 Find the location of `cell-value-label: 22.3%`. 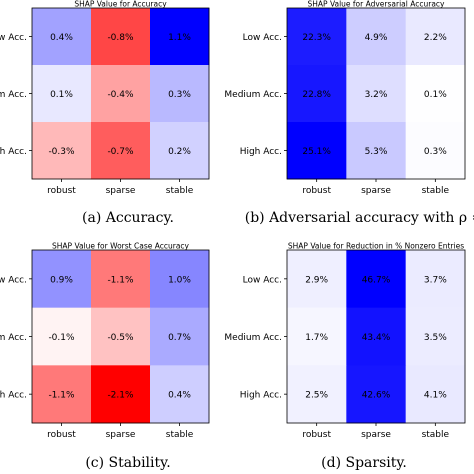

cell-value-label: 22.3% is located at coordinates (316, 38).